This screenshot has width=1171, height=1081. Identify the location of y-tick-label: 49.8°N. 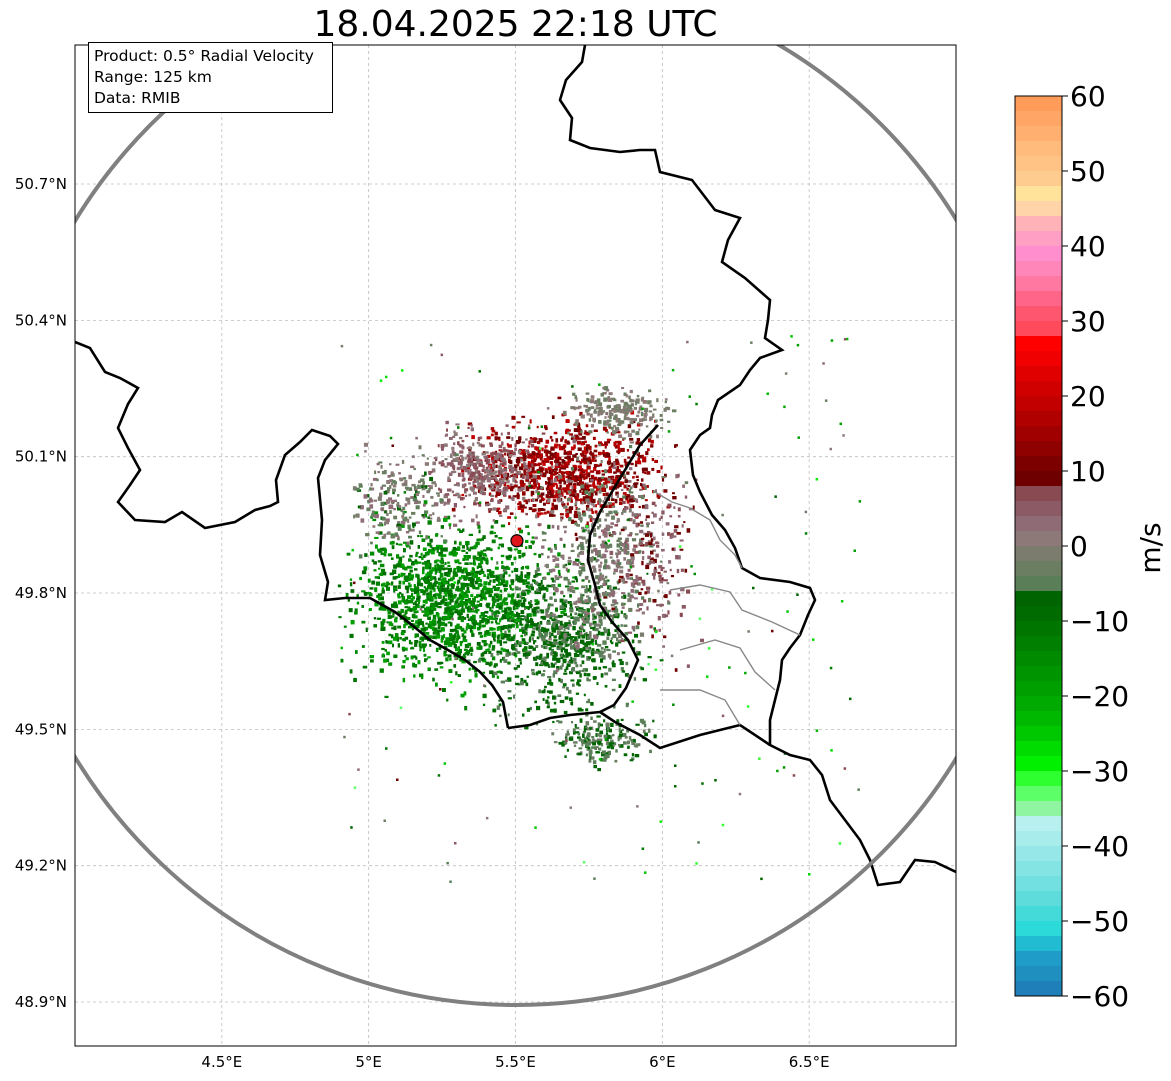
(41, 593).